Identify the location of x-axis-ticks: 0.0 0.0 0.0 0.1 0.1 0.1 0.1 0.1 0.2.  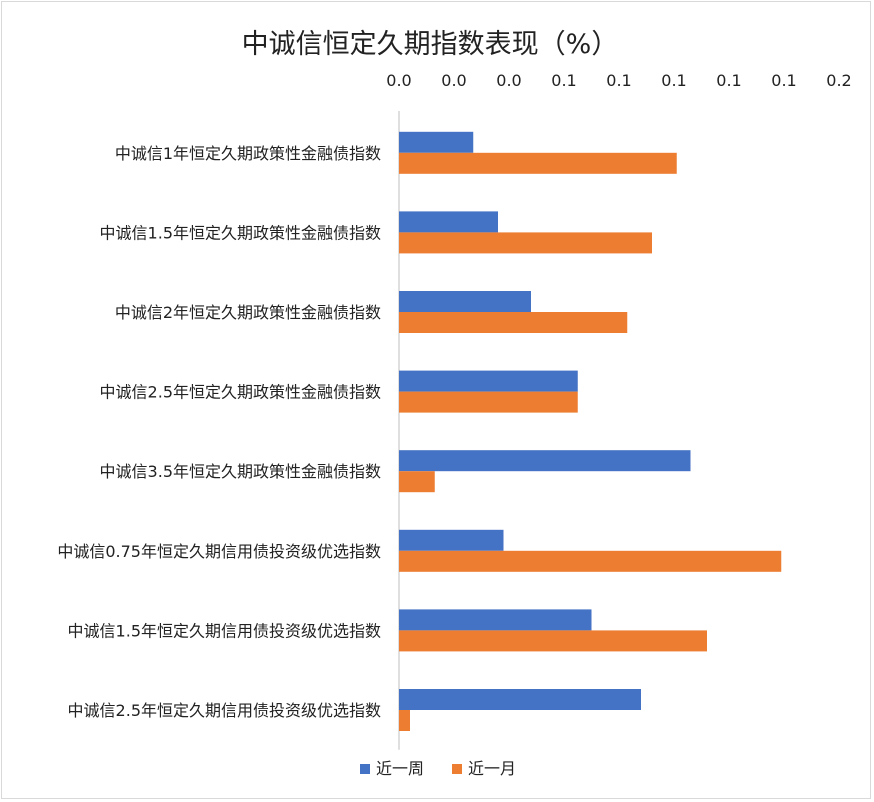
(618, 80).